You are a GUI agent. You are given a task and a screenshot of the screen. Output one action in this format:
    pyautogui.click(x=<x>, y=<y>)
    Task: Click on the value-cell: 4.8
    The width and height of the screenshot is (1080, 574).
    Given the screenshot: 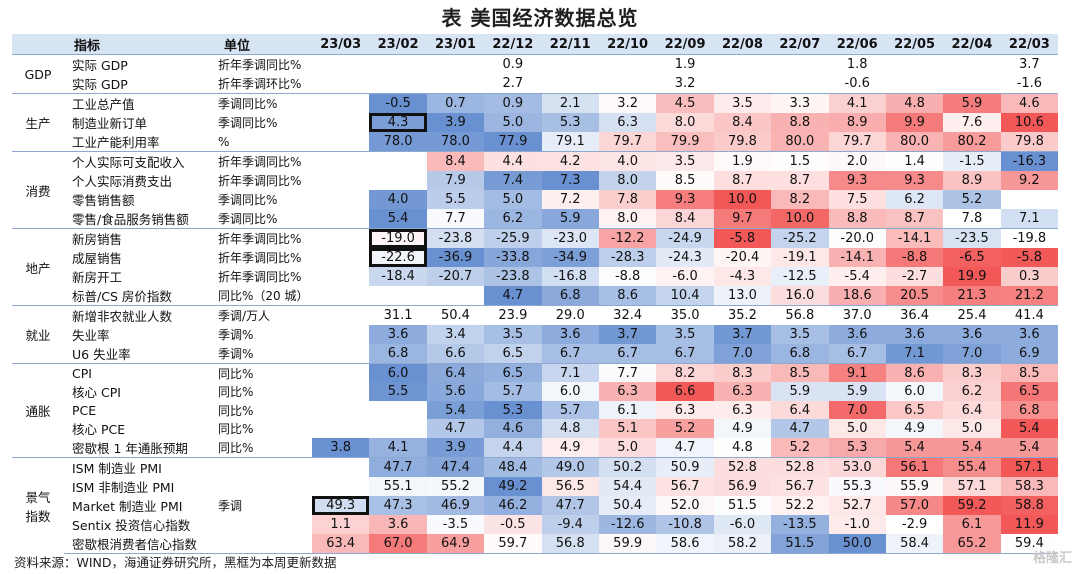 What is the action you would take?
    pyautogui.click(x=914, y=103)
    